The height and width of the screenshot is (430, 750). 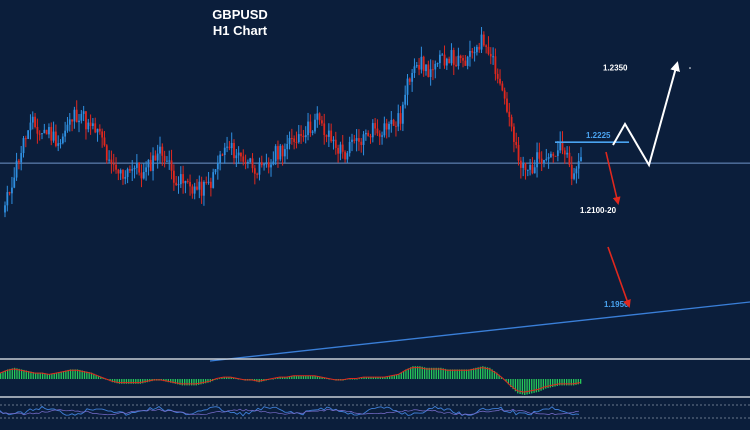 What do you see at coordinates (598, 135) in the screenshot?
I see `level-label: 1.2225` at bounding box center [598, 135].